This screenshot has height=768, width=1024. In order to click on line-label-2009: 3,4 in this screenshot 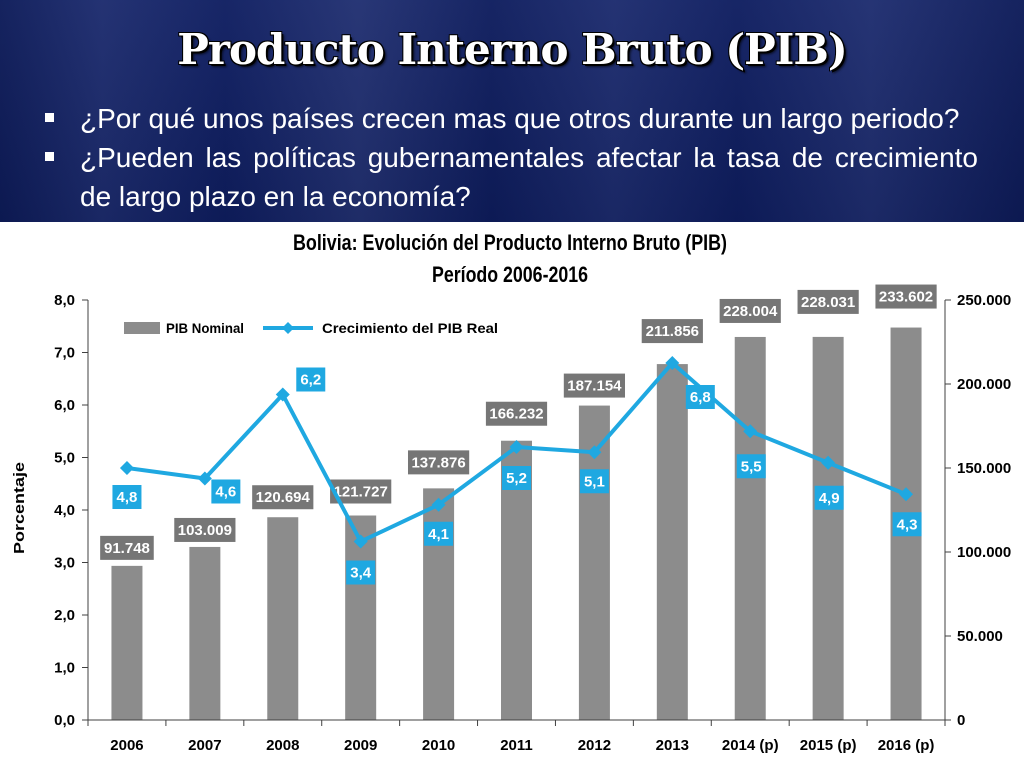, I will do `click(361, 573)`.